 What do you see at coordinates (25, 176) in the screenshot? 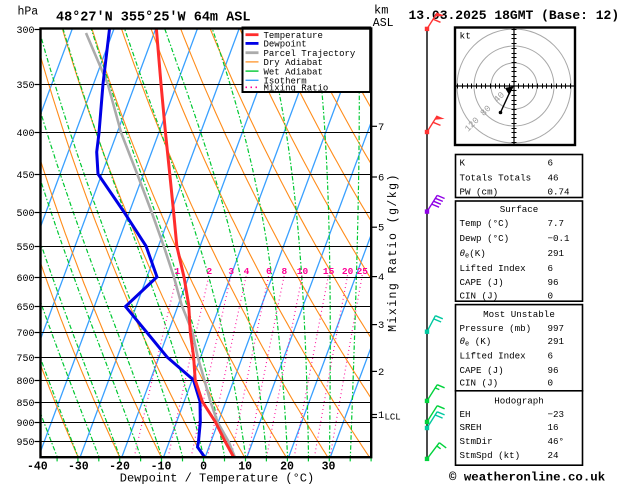
I see `svg-text: 450` at bounding box center [25, 176].